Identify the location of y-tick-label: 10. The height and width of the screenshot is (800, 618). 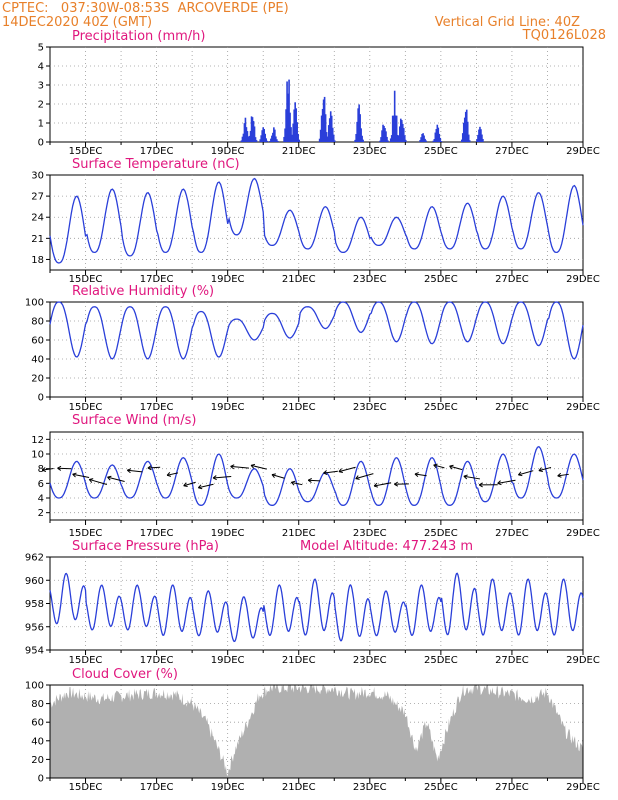
(37, 455).